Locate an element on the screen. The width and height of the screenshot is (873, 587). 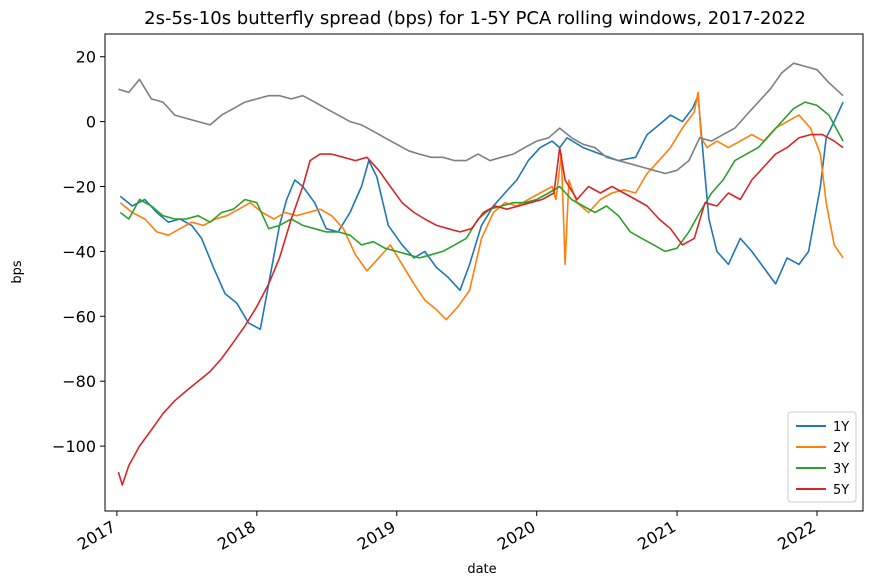
y-tick-label: −60 is located at coordinates (79, 316).